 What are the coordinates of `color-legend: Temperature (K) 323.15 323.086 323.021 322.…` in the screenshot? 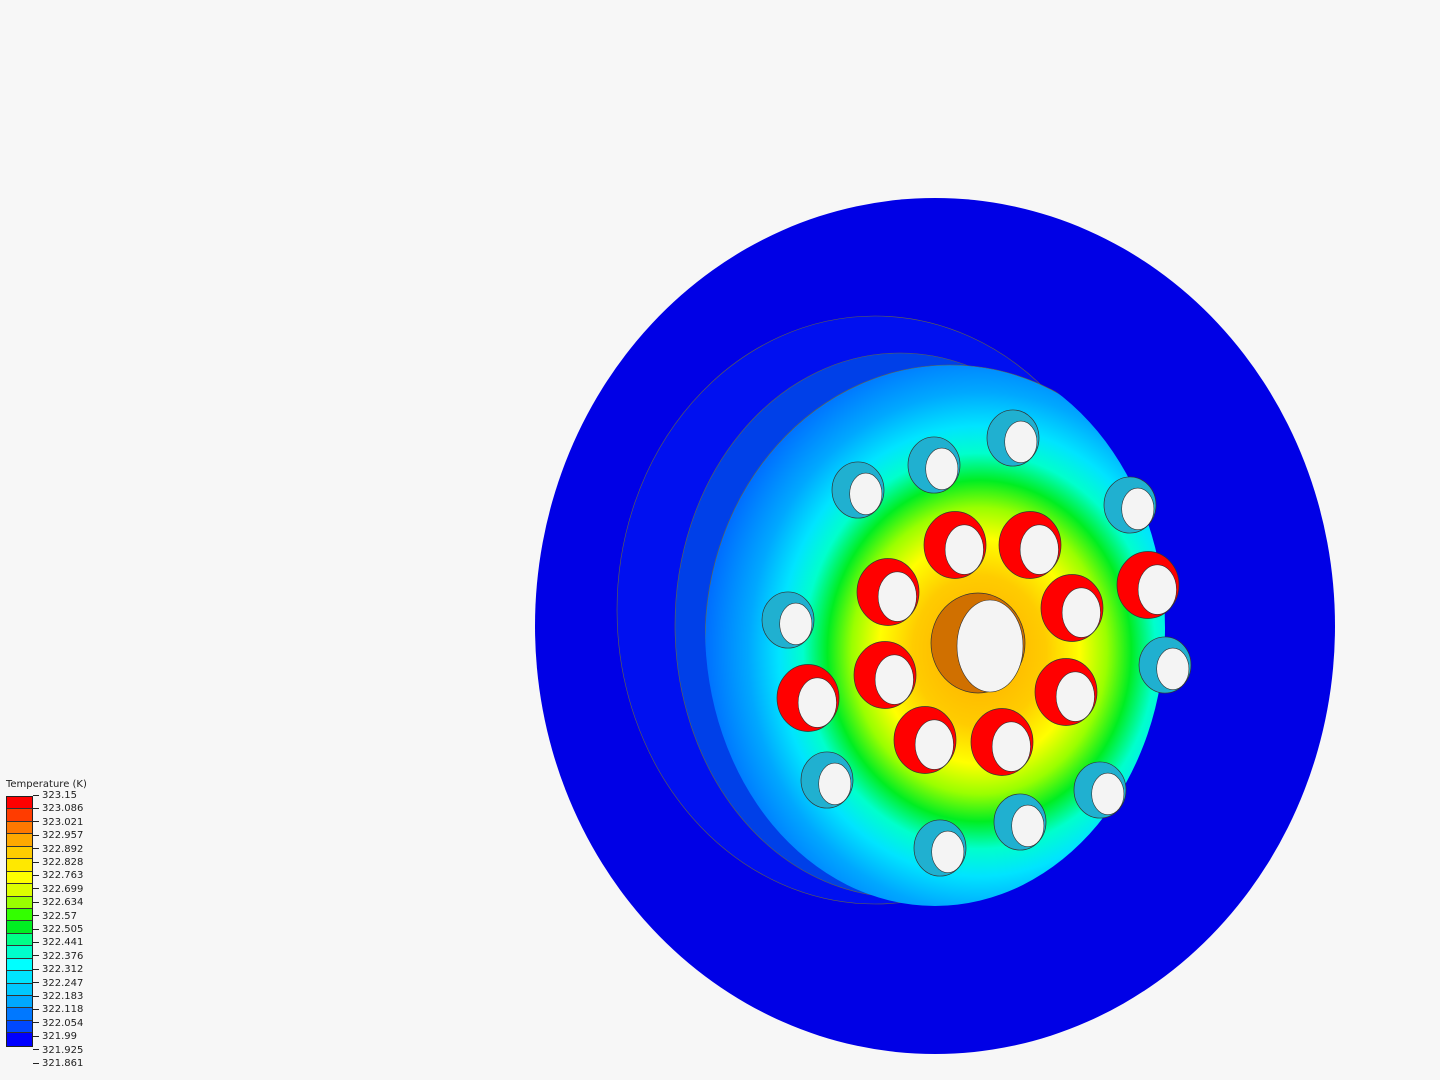 It's located at (46, 924).